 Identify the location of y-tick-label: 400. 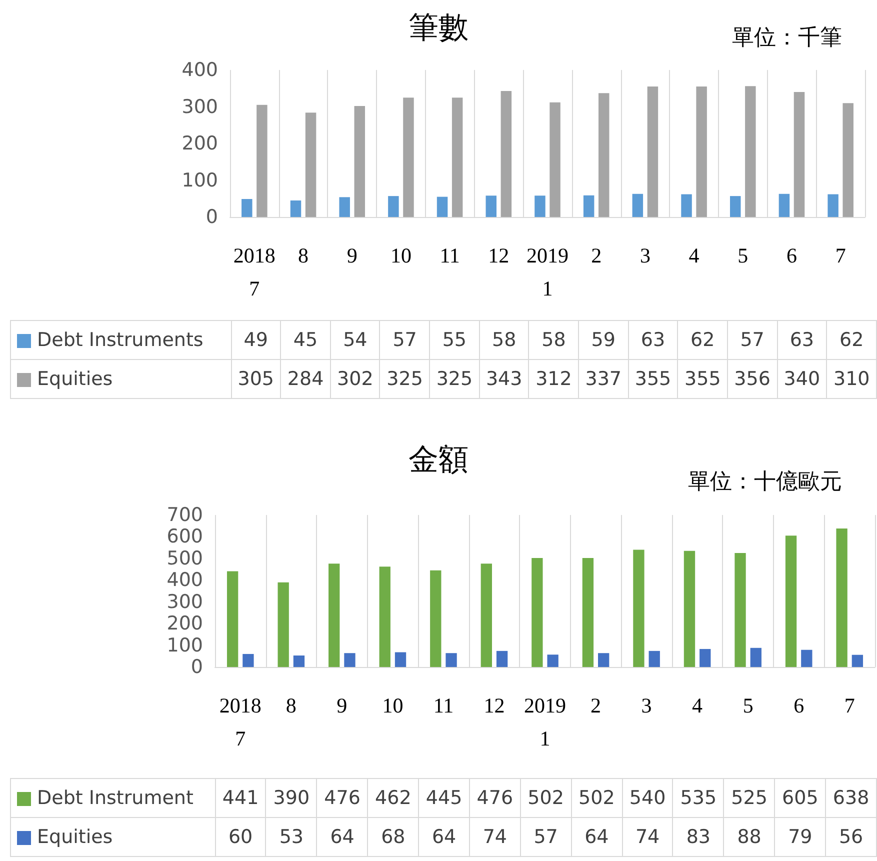
(184, 580).